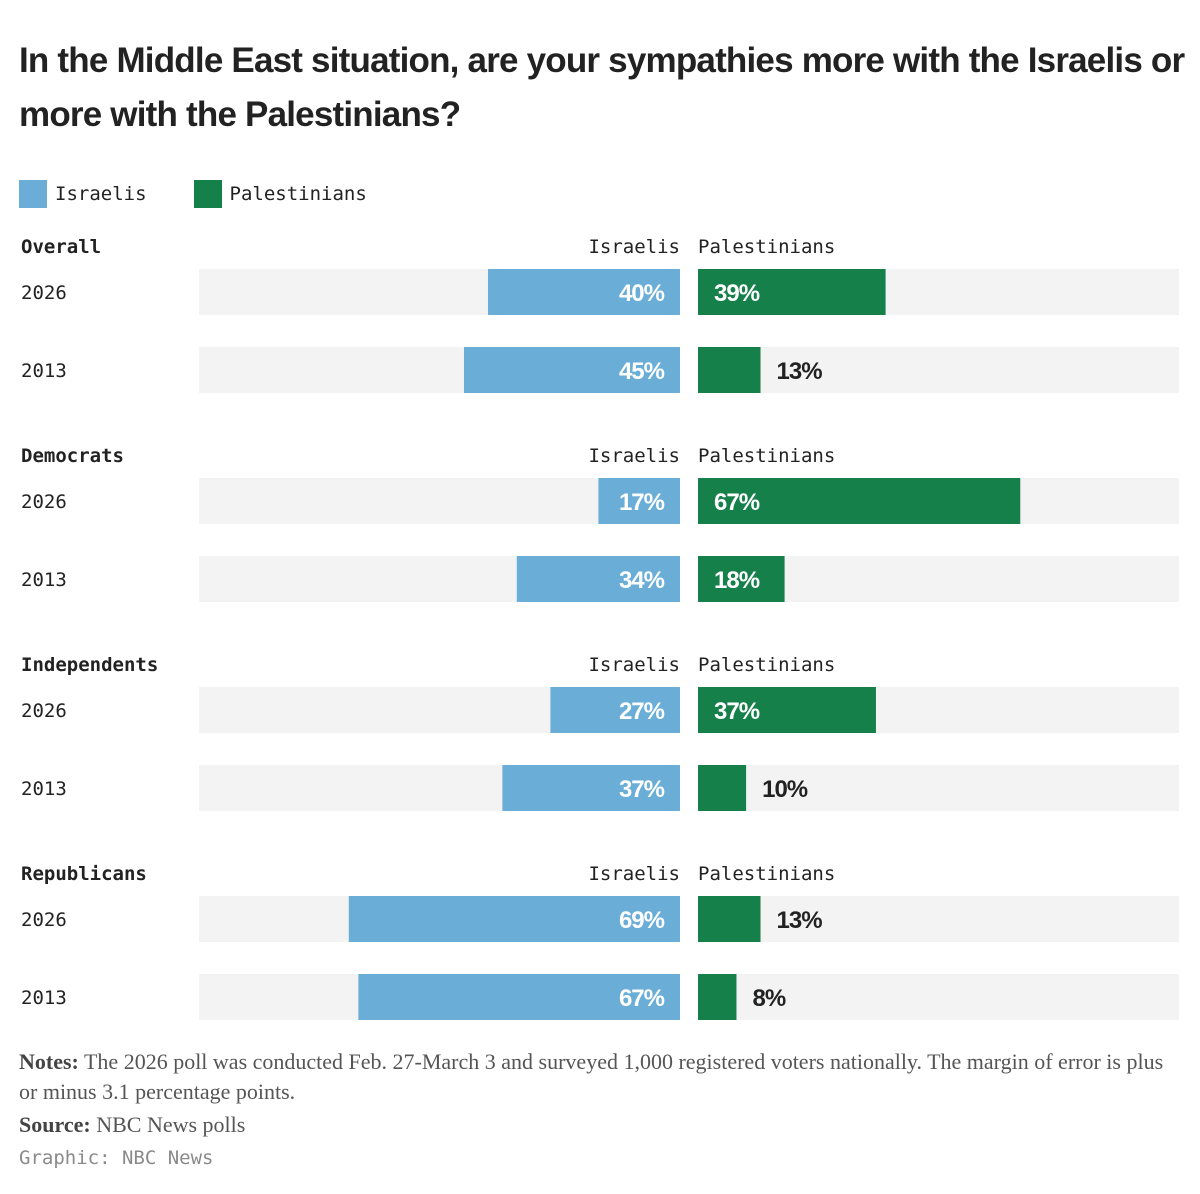  Describe the element at coordinates (44, 789) in the screenshot. I see `year-label-independents-2013: 2013` at that location.